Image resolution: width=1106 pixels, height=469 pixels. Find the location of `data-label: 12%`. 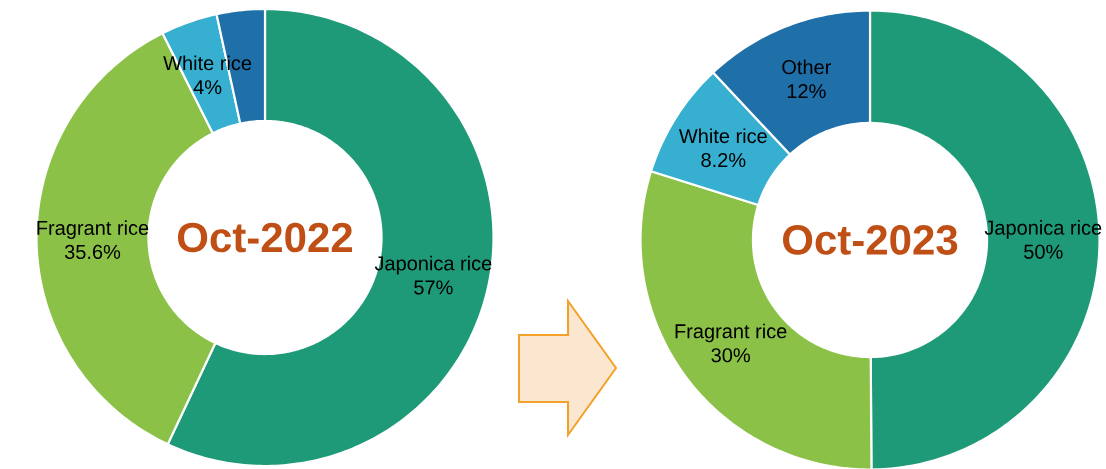

data-label: 12% is located at coordinates (806, 91).